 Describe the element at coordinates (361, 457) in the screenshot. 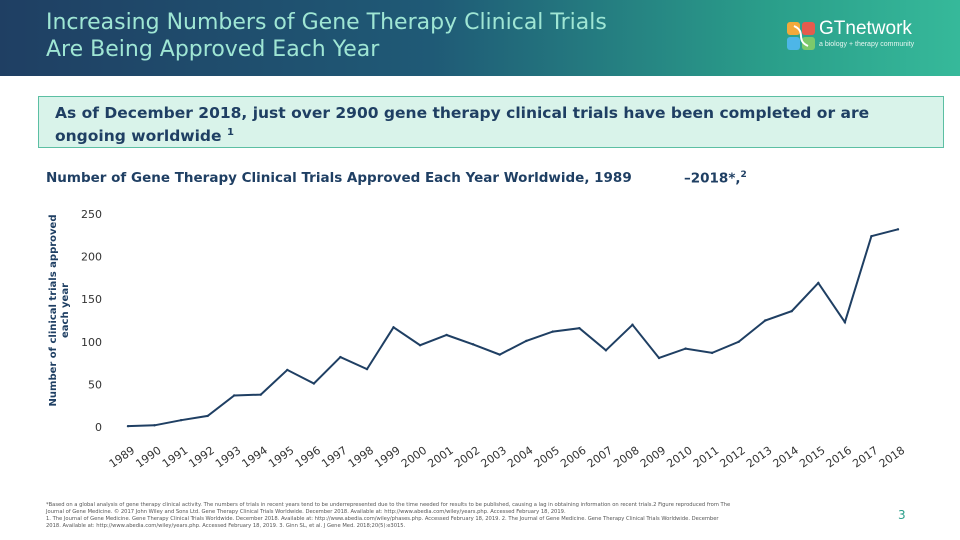

I see `x-tick-label: 1998` at that location.